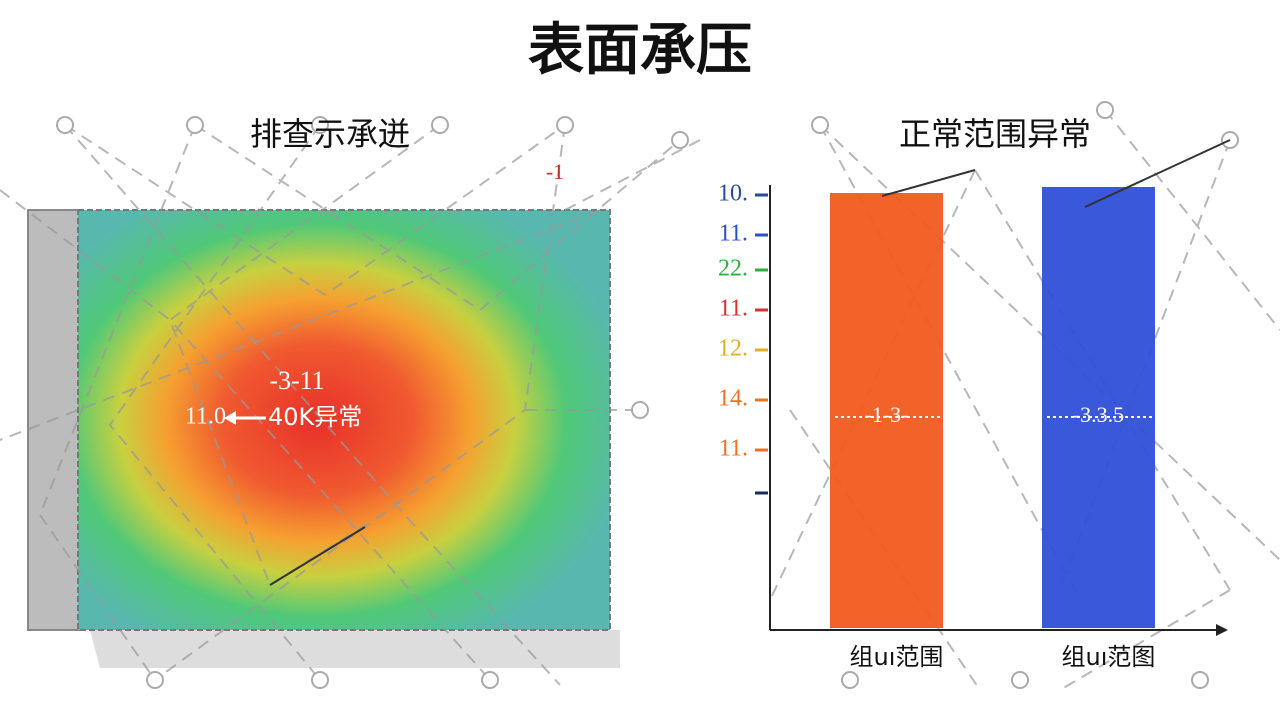 The height and width of the screenshot is (704, 1280). I want to click on bar-panel-title: 正常范围异常, so click(995, 134).